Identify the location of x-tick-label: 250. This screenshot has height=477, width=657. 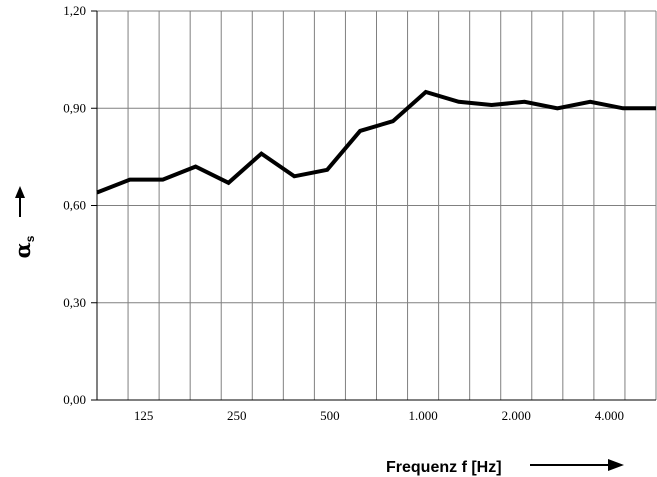
(237, 415).